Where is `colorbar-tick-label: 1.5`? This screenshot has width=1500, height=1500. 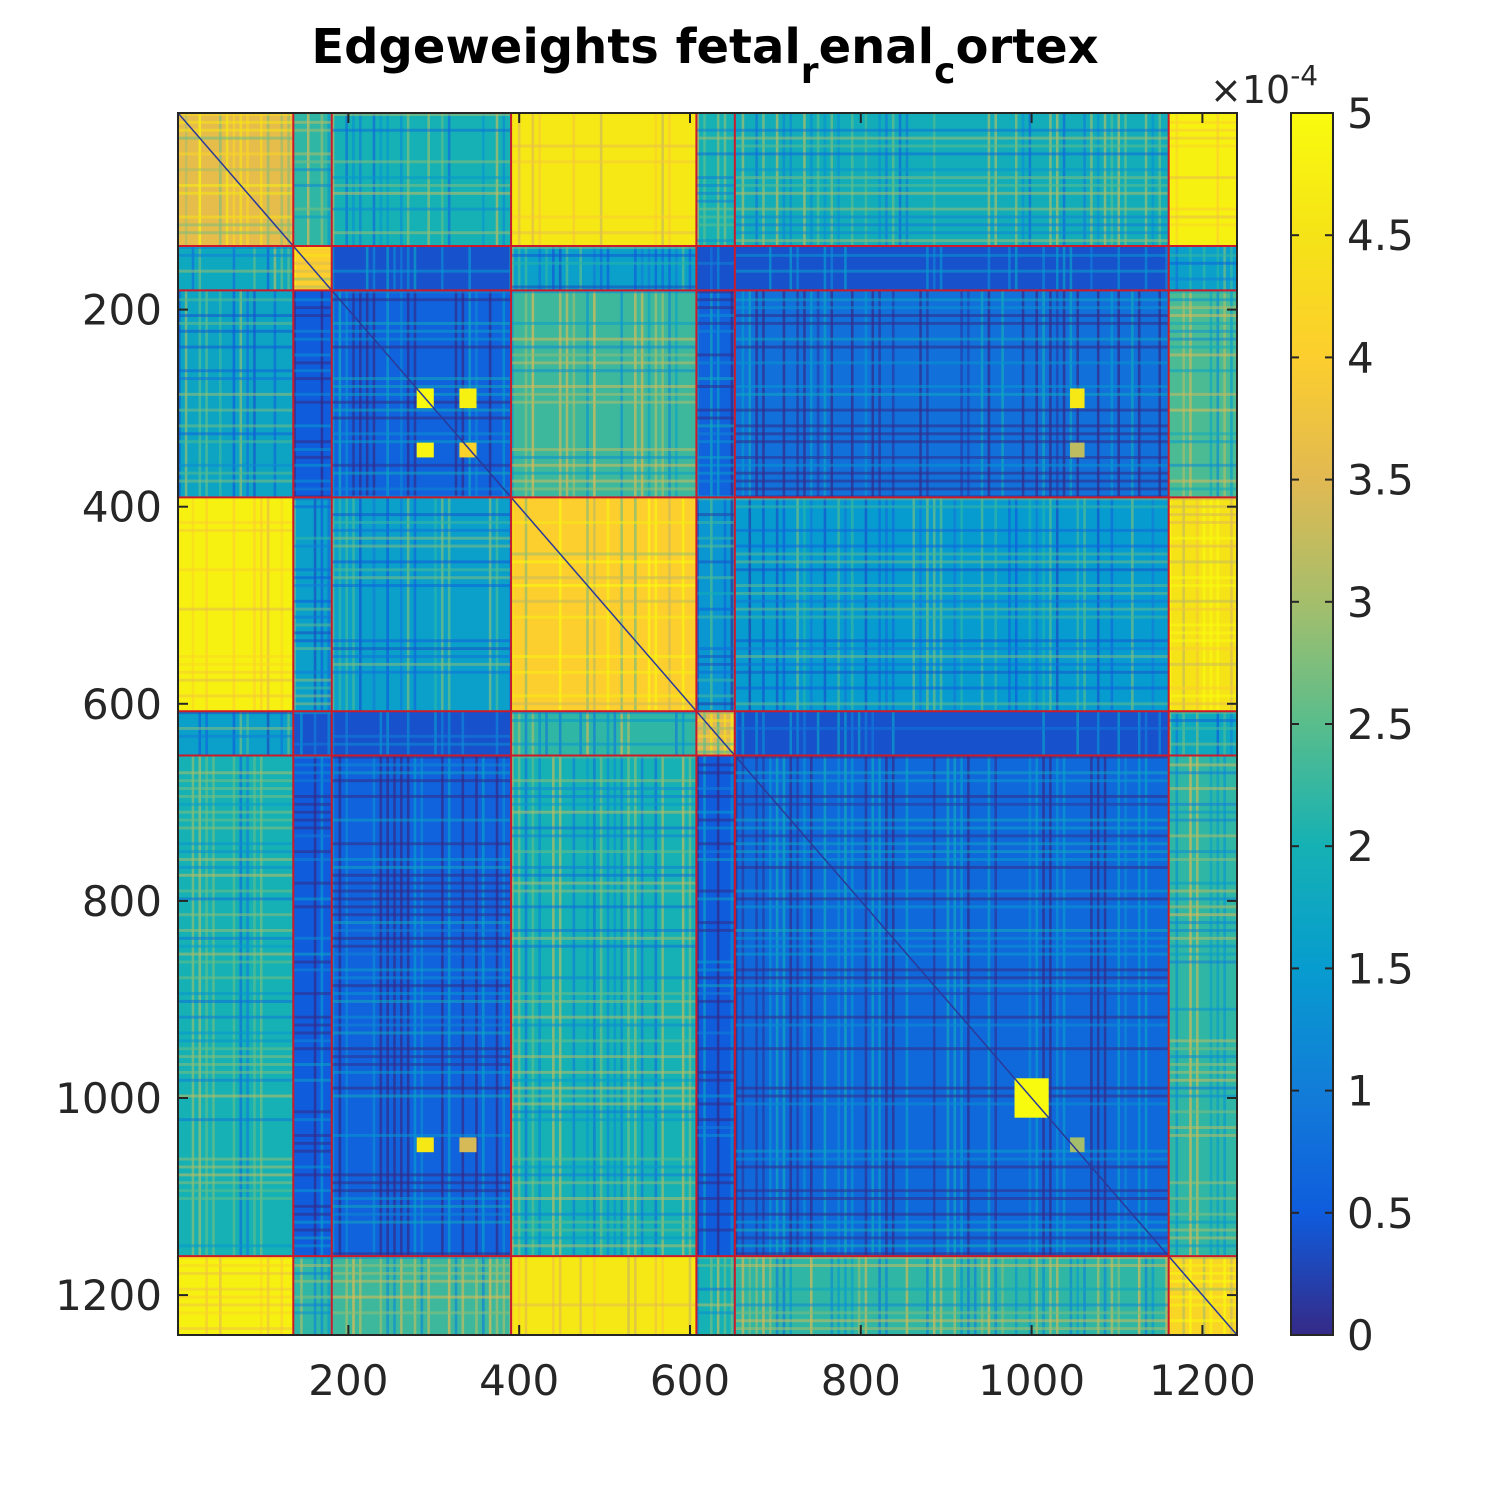 colorbar-tick-label: 1.5 is located at coordinates (1380, 968).